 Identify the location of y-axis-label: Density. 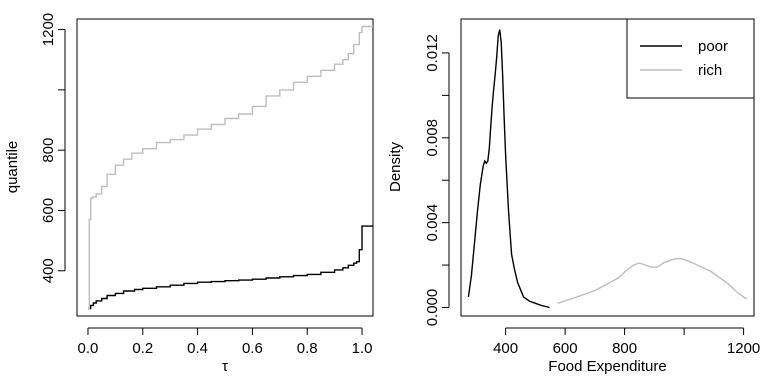
(395, 166).